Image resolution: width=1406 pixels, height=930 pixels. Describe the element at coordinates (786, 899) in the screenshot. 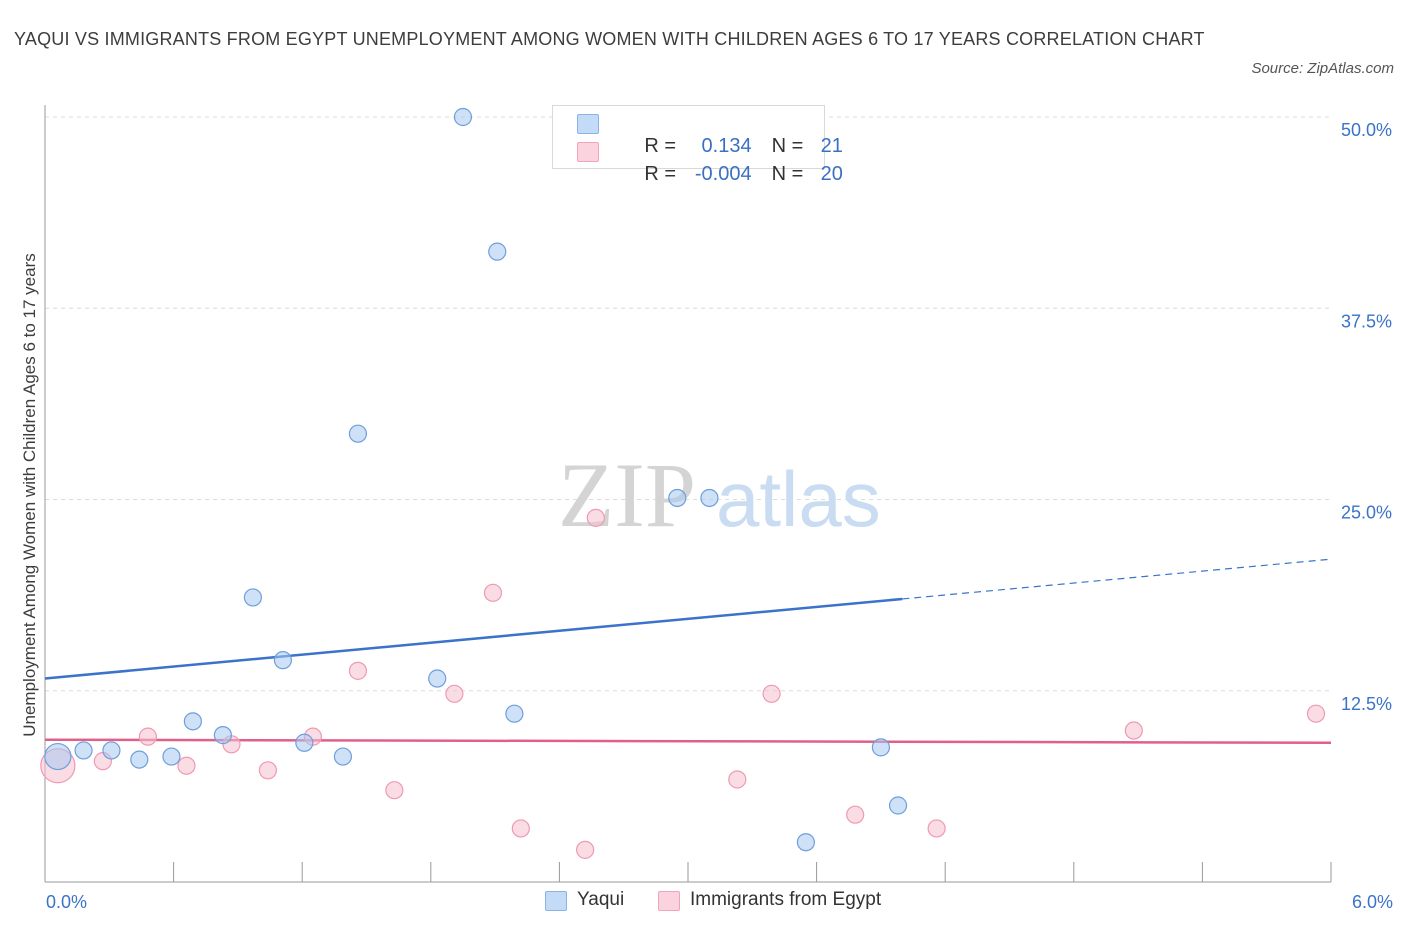

I see `bottom-legend-label-egypt: Immigrants from Egypt` at that location.